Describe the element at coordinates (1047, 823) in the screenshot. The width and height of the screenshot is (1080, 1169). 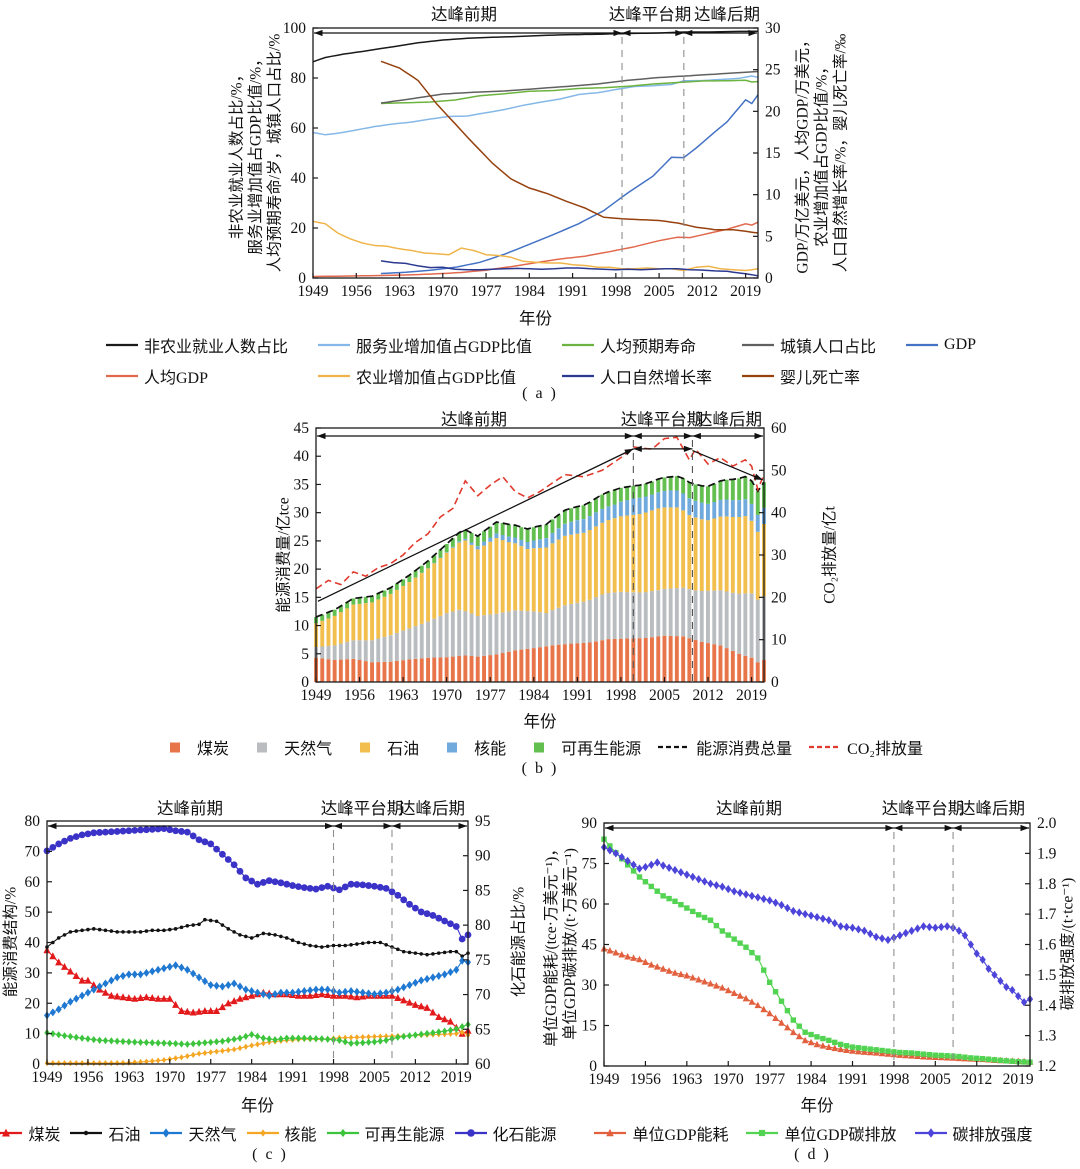
I see `tick-label: 2.0` at that location.